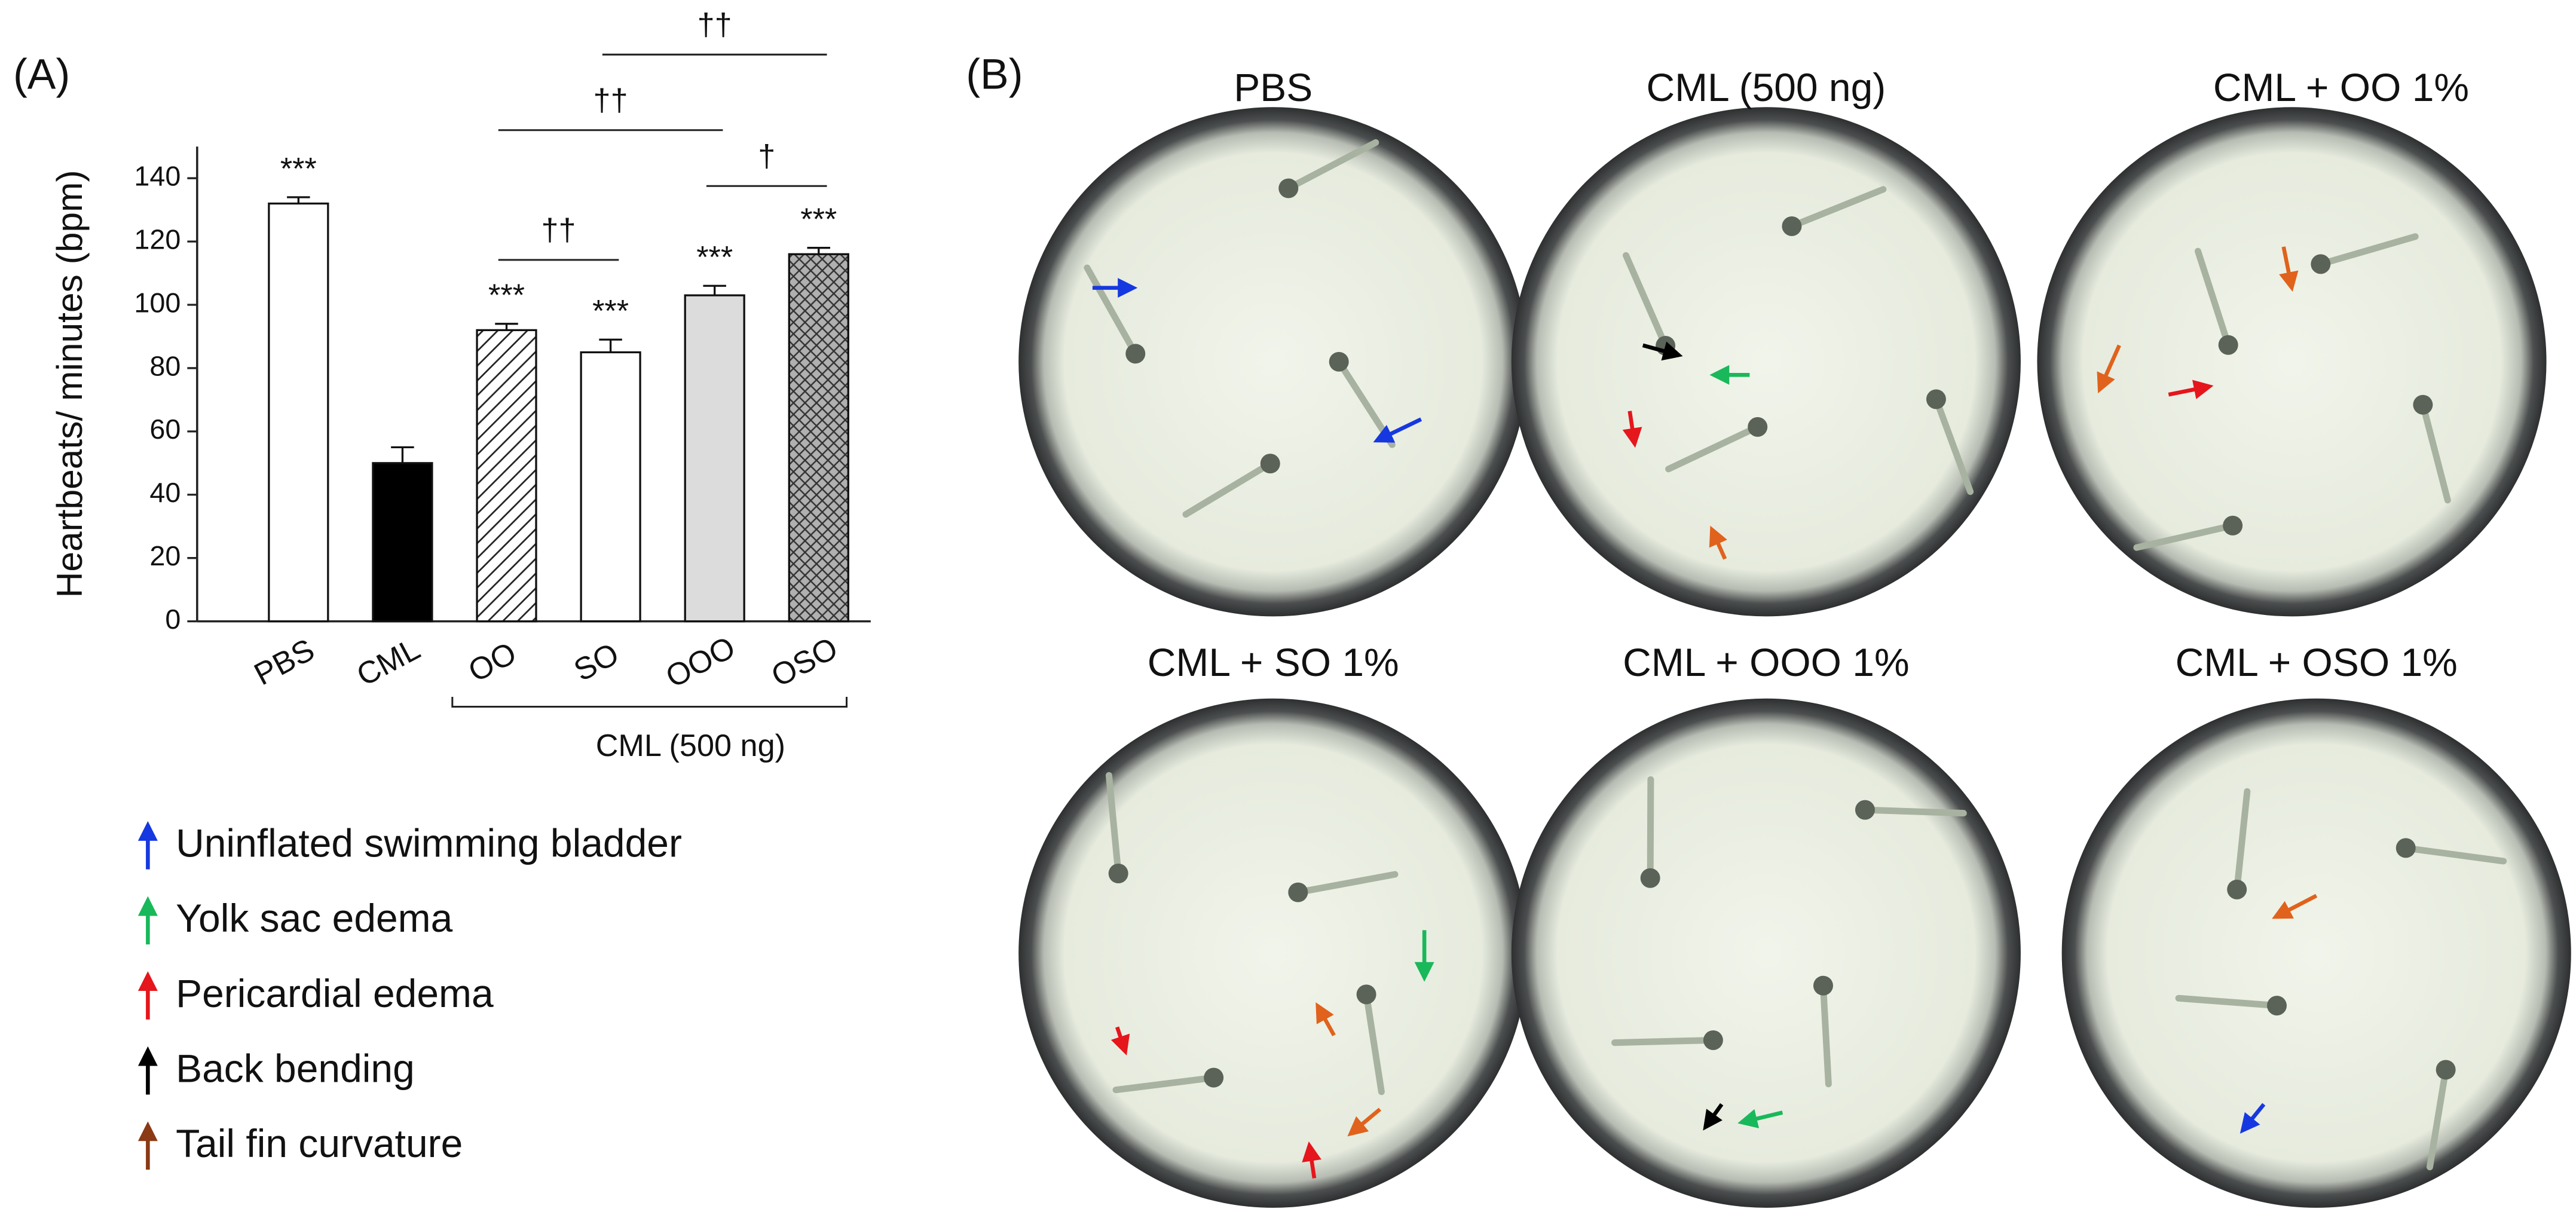  I want to click on photo-title: CML + OO 1%, so click(2341, 87).